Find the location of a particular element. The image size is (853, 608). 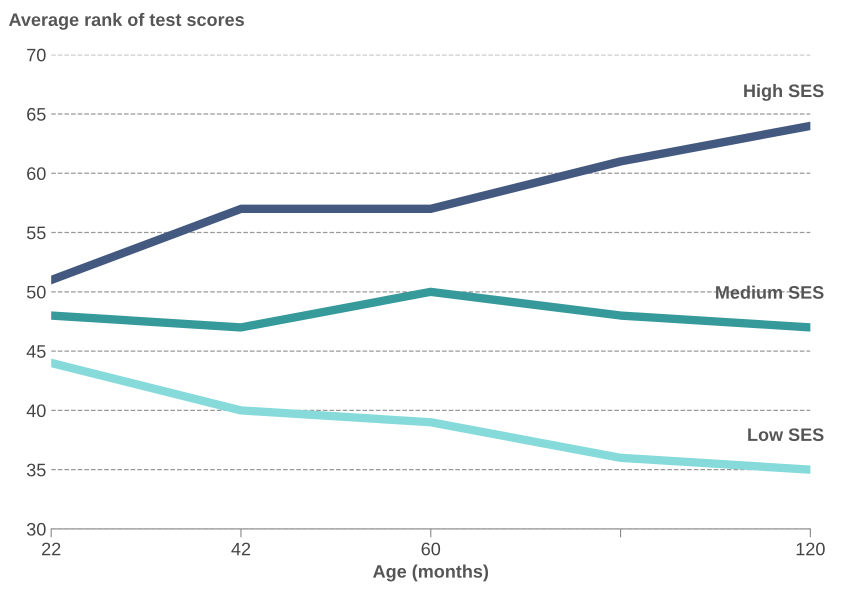

y-tick-label: 55 is located at coordinates (36, 233).